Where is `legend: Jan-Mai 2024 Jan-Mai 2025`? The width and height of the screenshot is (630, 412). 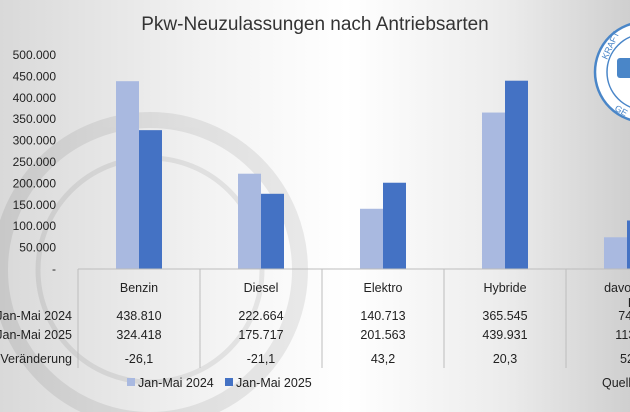 legend: Jan-Mai 2024 Jan-Mai 2025 is located at coordinates (219, 383).